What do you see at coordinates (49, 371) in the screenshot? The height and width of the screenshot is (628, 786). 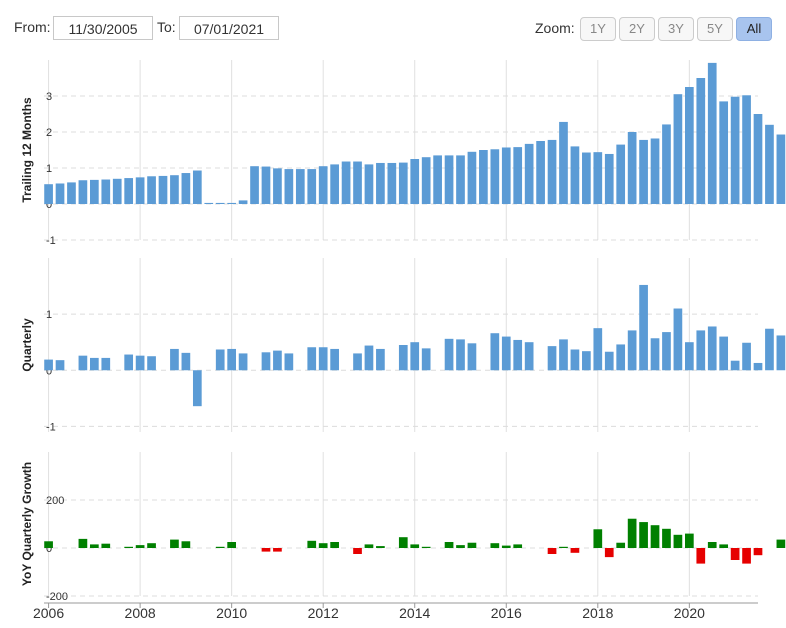 I see `quarterly-ytick-label: 0` at bounding box center [49, 371].